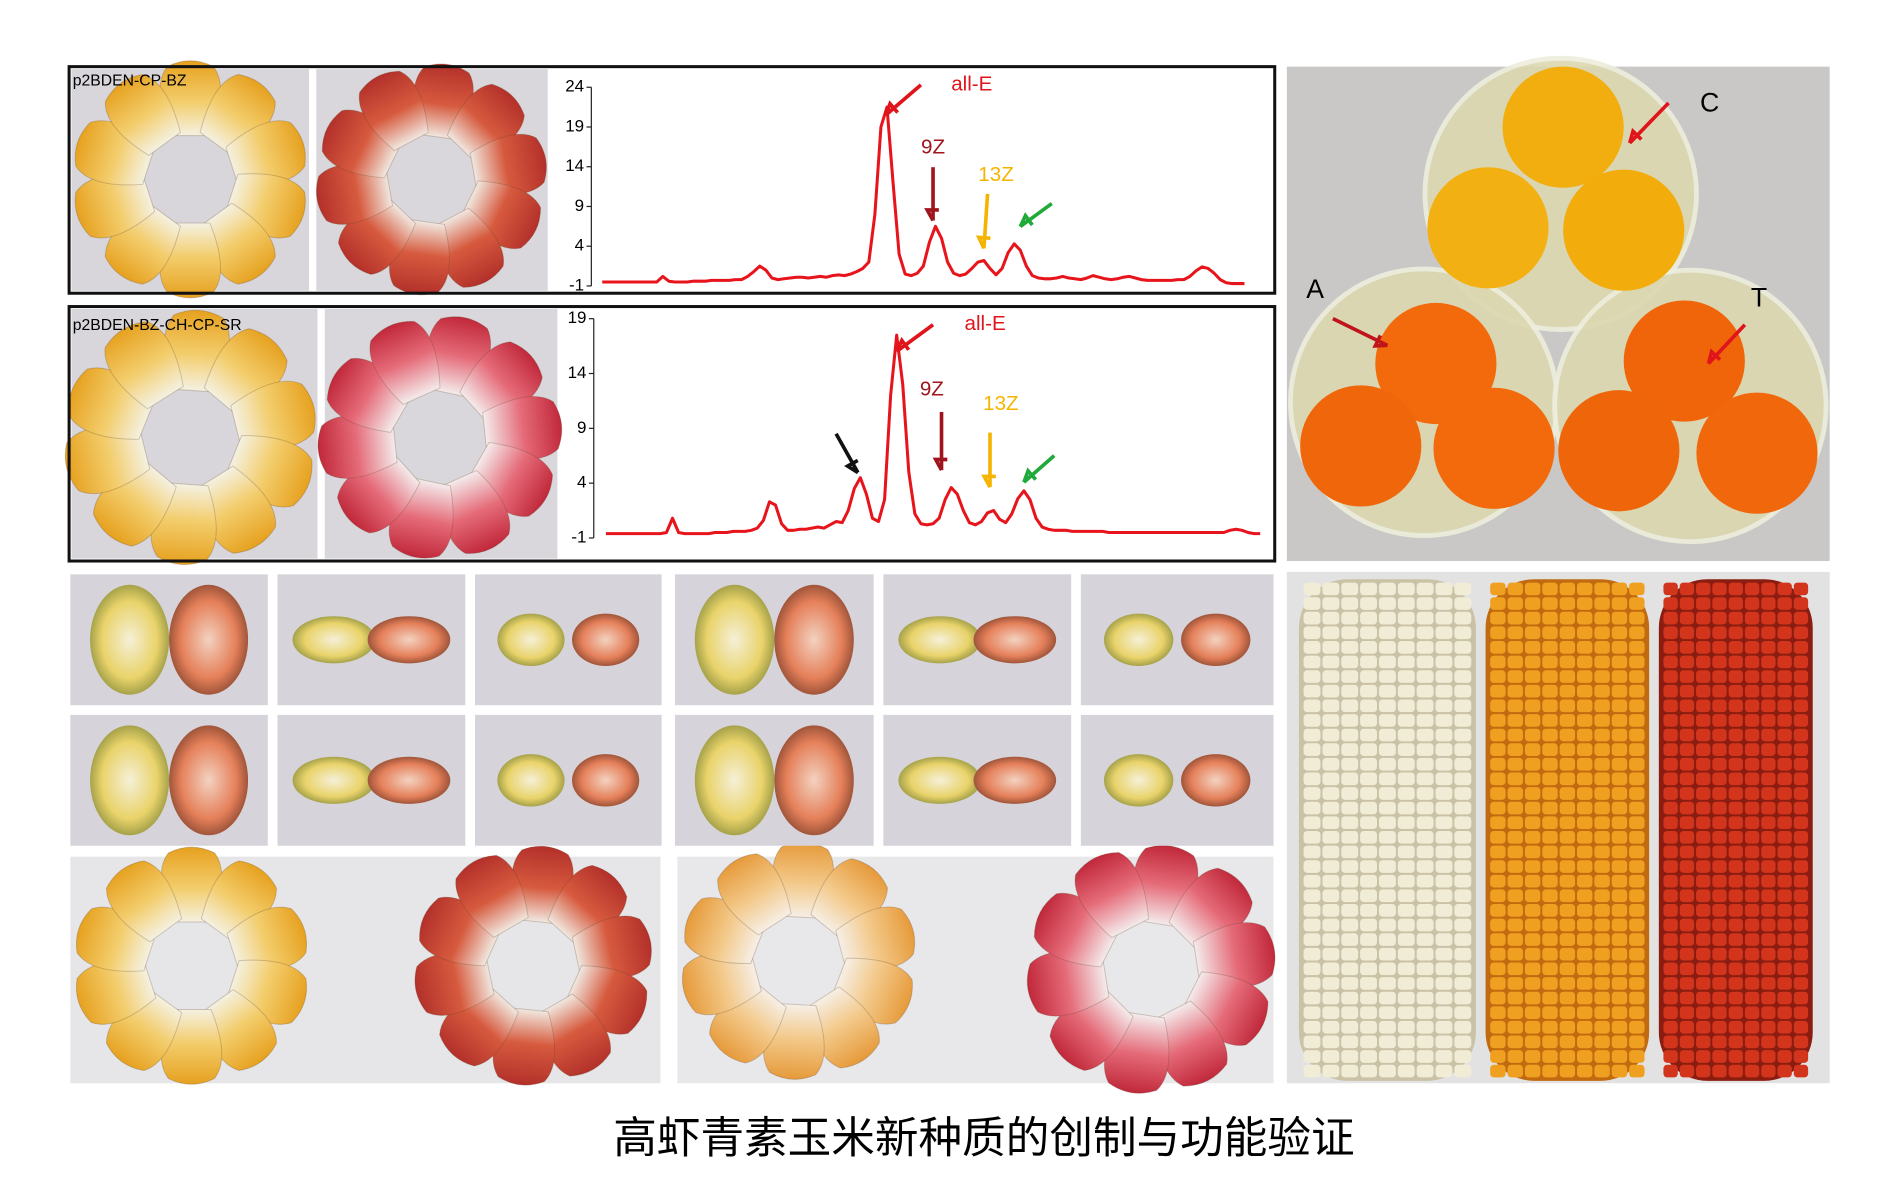 The height and width of the screenshot is (1198, 1900). What do you see at coordinates (892, 108) in the screenshot?
I see `arrow-head` at bounding box center [892, 108].